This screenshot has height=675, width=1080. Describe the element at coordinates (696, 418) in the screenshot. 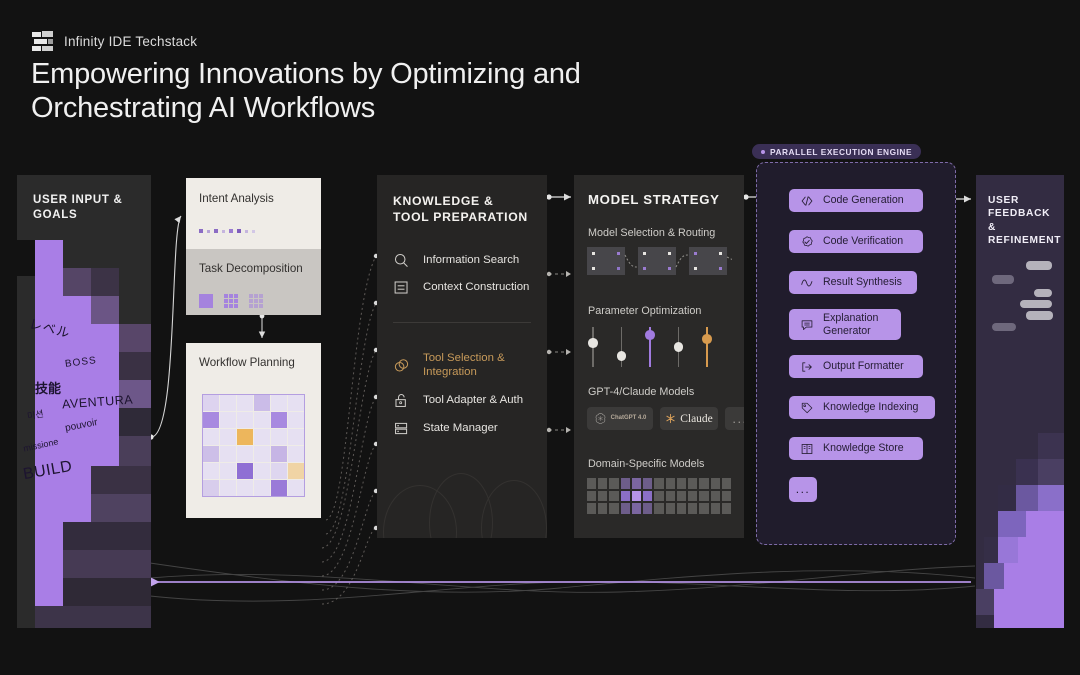

I see `model-chip-label: Claude` at that location.